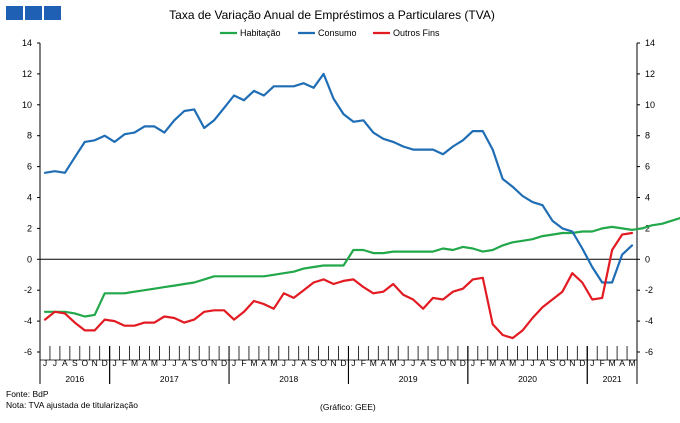  What do you see at coordinates (647, 228) in the screenshot?
I see `y-tick-label-right: 2` at bounding box center [647, 228].